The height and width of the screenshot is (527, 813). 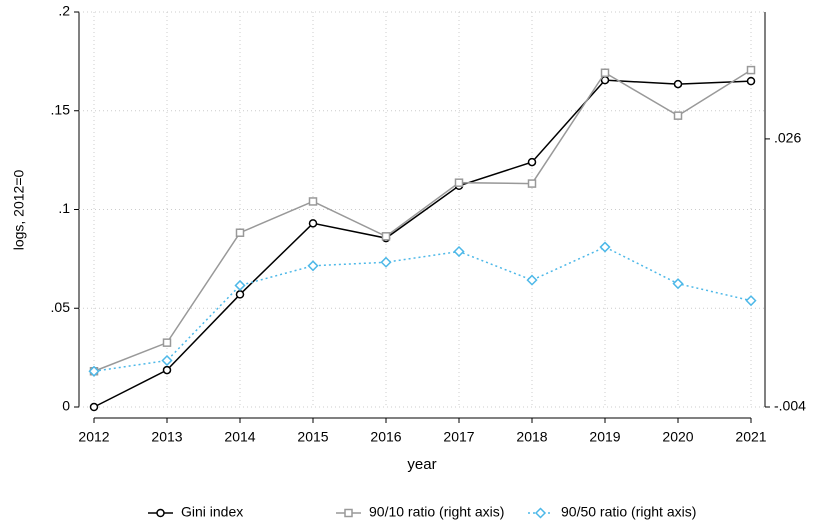 I want to click on x-tick-label: 2014, so click(x=239, y=437).